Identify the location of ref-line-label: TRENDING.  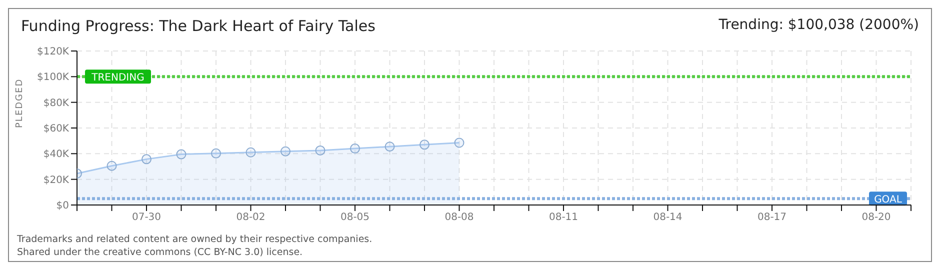
(117, 78).